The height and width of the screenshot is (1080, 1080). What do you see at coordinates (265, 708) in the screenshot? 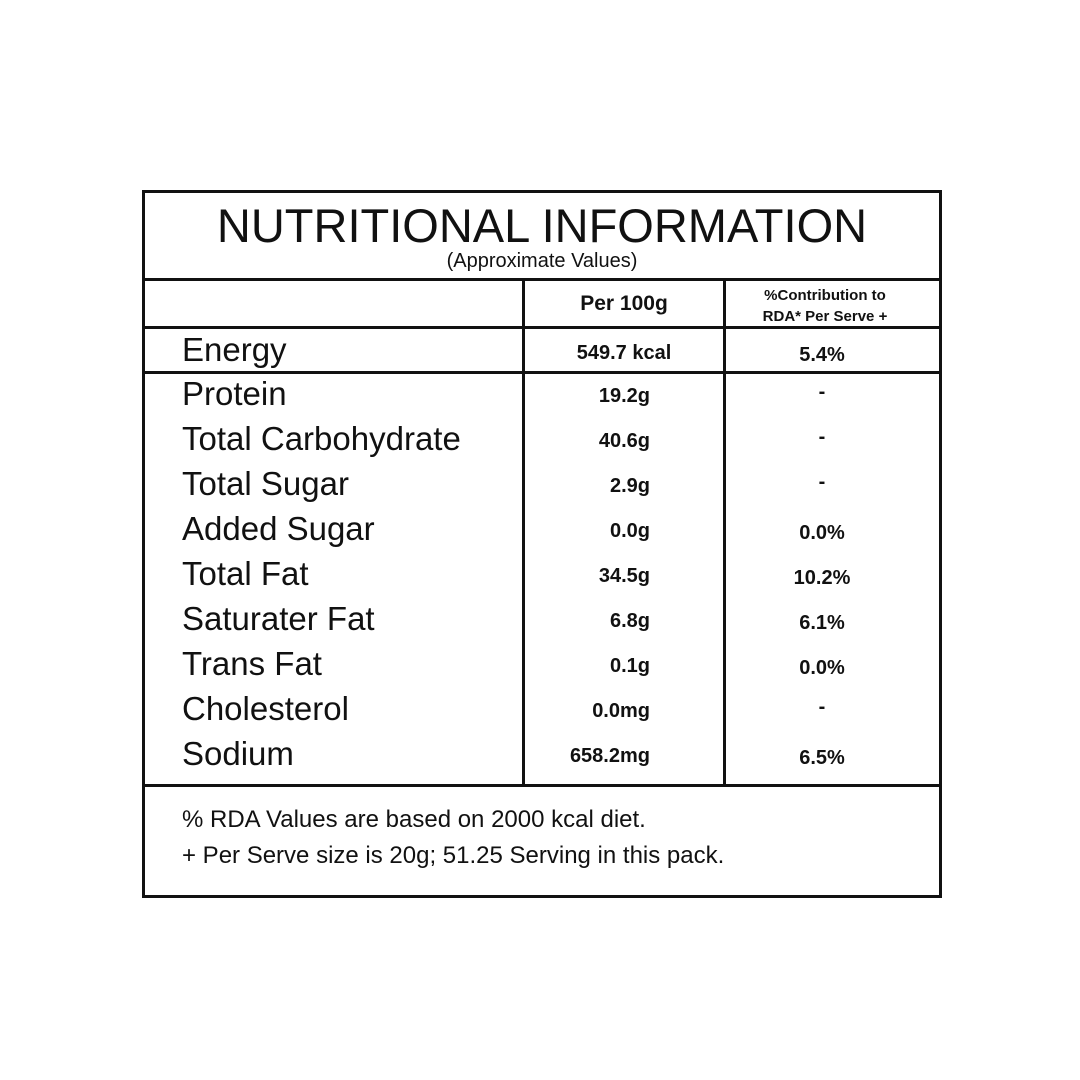
I see `nutrient-label: Cholesterol` at bounding box center [265, 708].